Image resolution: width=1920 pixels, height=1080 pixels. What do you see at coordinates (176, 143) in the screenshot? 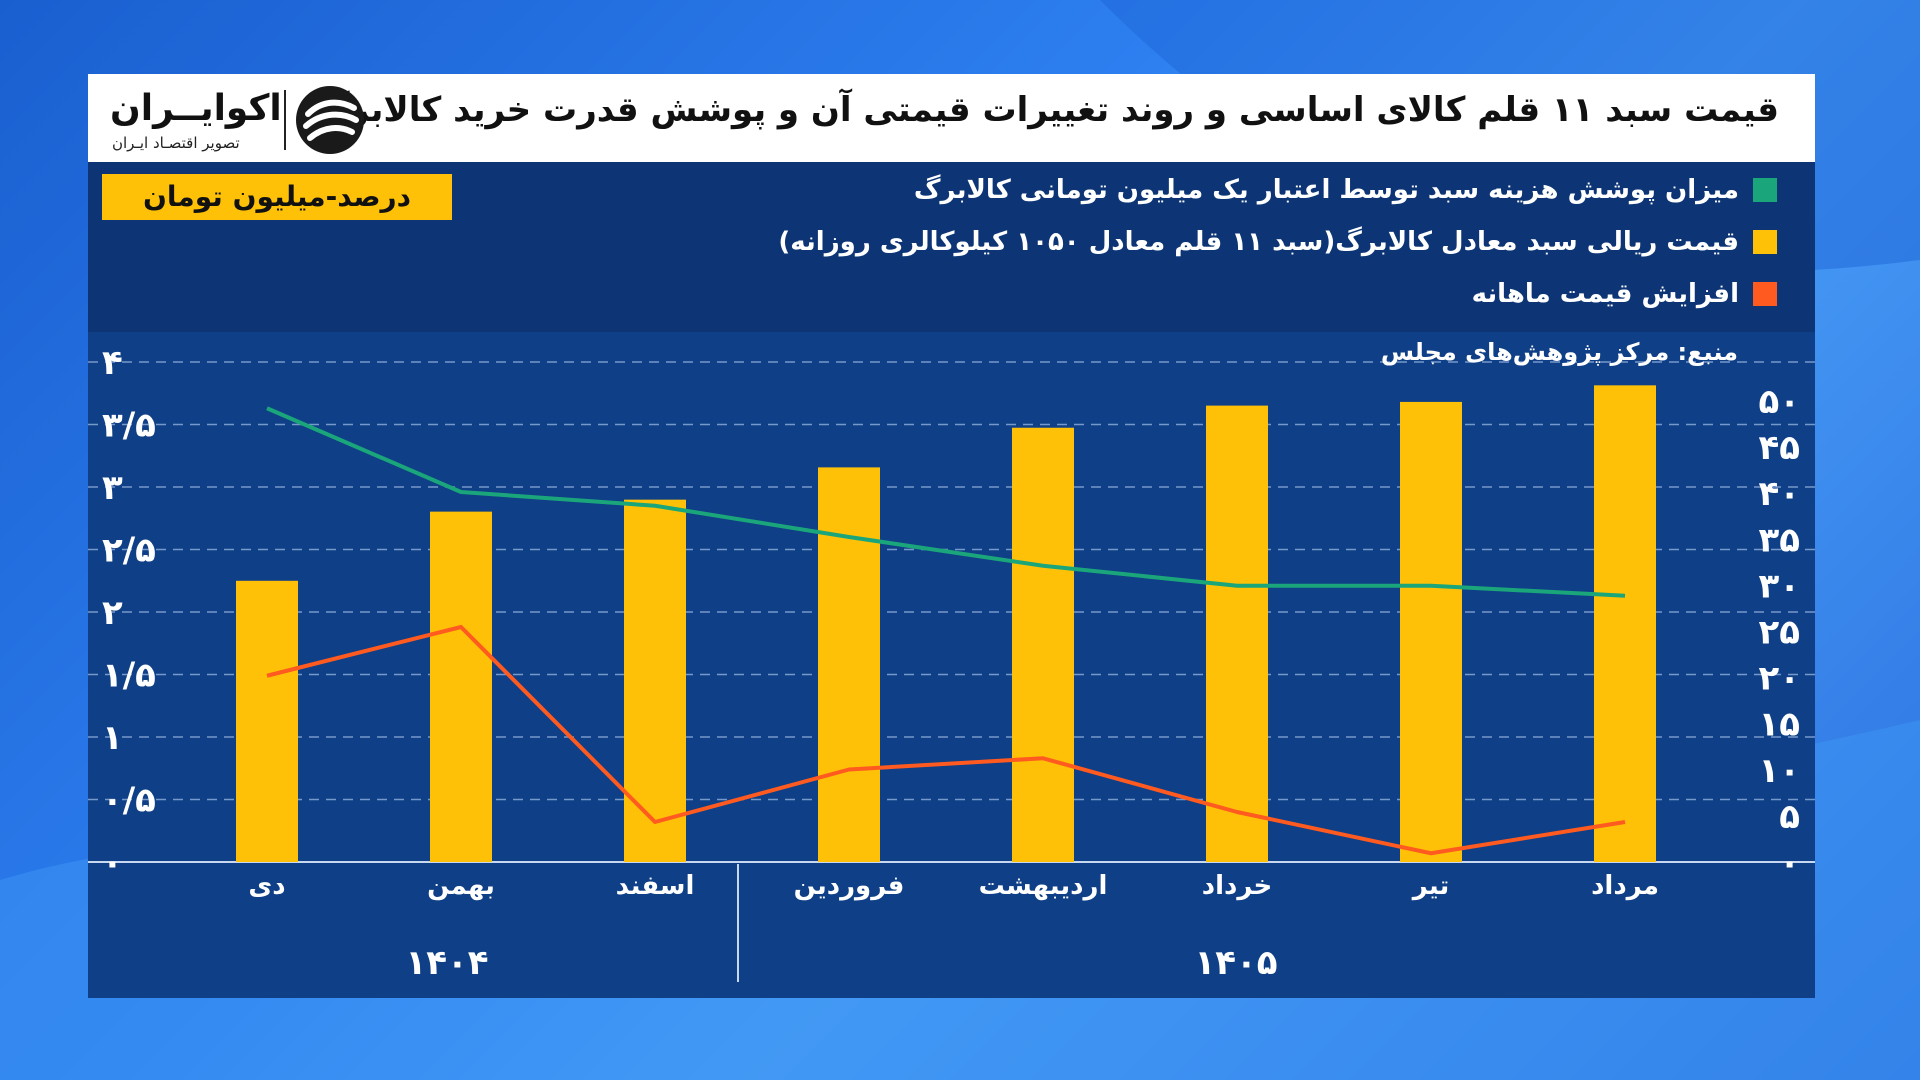
I see `logo-tagline: تصویر اقتصـاد ایـران` at bounding box center [176, 143].